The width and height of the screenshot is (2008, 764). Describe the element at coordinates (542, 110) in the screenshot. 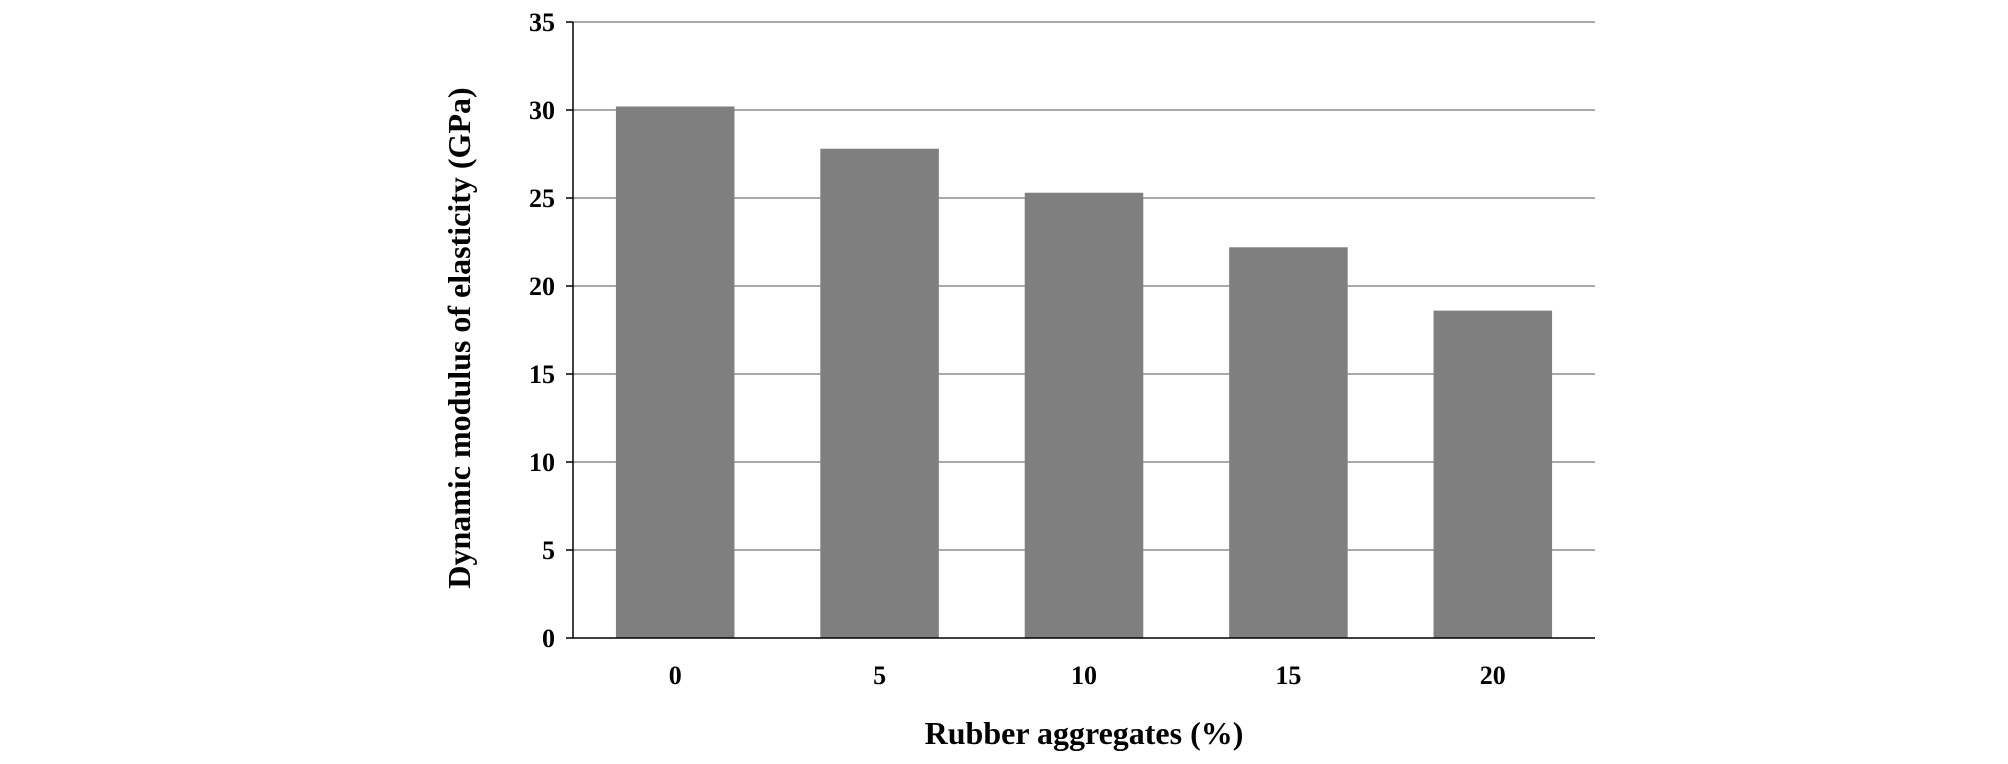

I see `y-tick-label: 30` at that location.